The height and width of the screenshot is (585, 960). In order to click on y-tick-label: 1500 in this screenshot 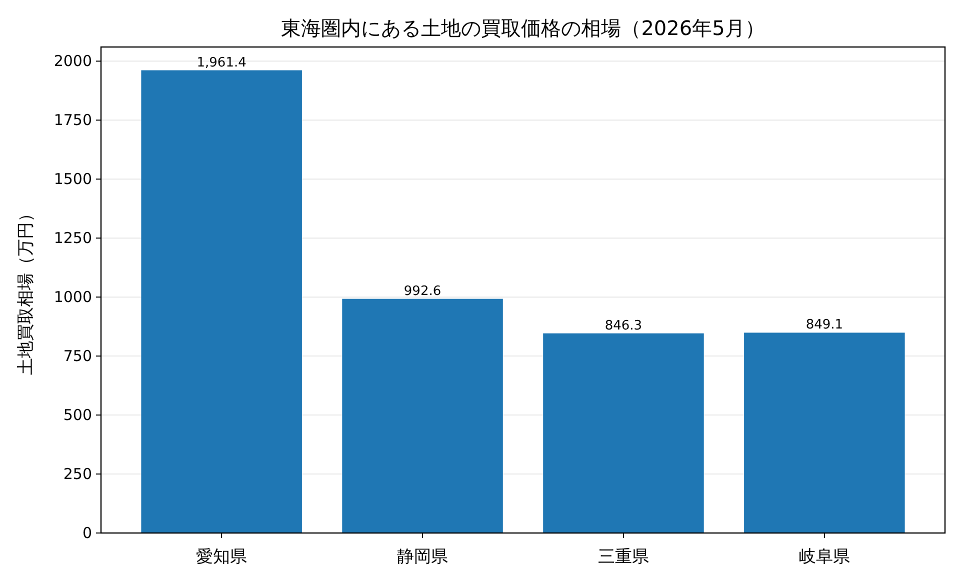, I will do `click(73, 179)`.